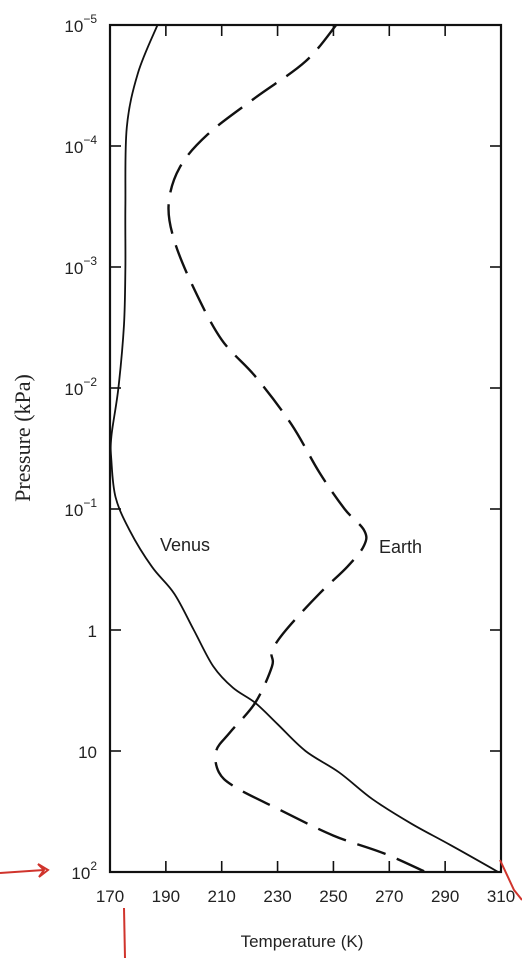 Image resolution: width=522 pixels, height=958 pixels. I want to click on y-tick-label: 10⁻⁵, so click(80, 24).